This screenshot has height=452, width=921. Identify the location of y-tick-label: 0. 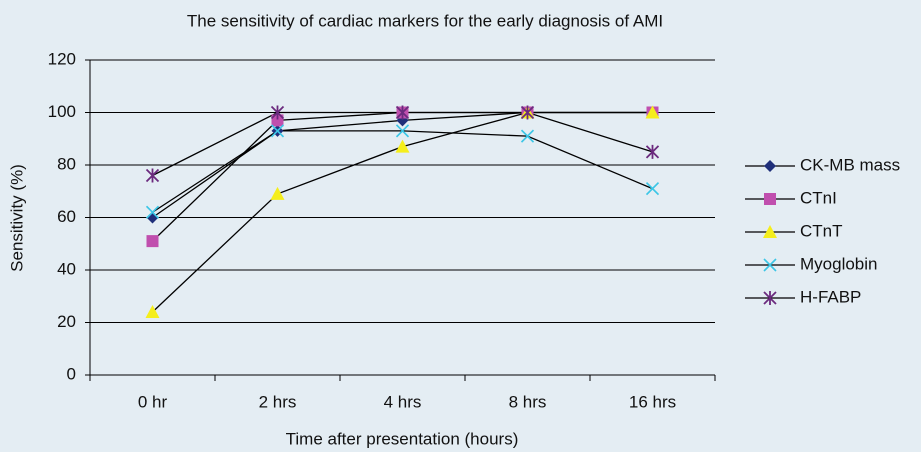
(71, 373).